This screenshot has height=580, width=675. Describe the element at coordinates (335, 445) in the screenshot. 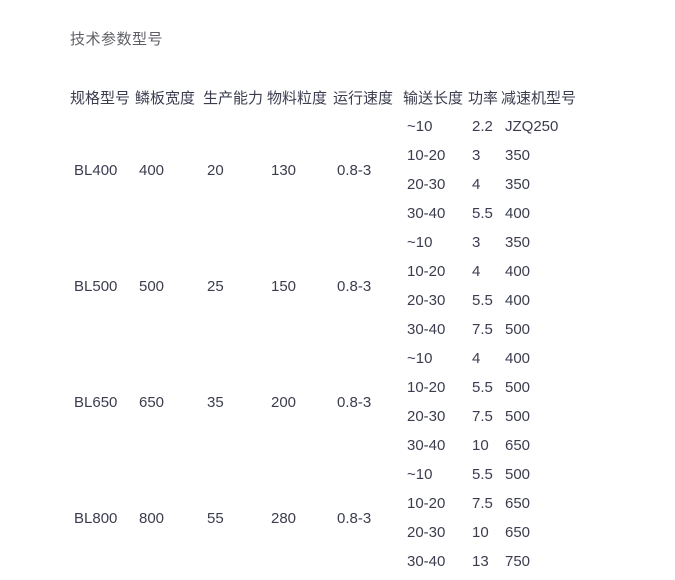

I see `table-row: 30-40 10 650` at that location.